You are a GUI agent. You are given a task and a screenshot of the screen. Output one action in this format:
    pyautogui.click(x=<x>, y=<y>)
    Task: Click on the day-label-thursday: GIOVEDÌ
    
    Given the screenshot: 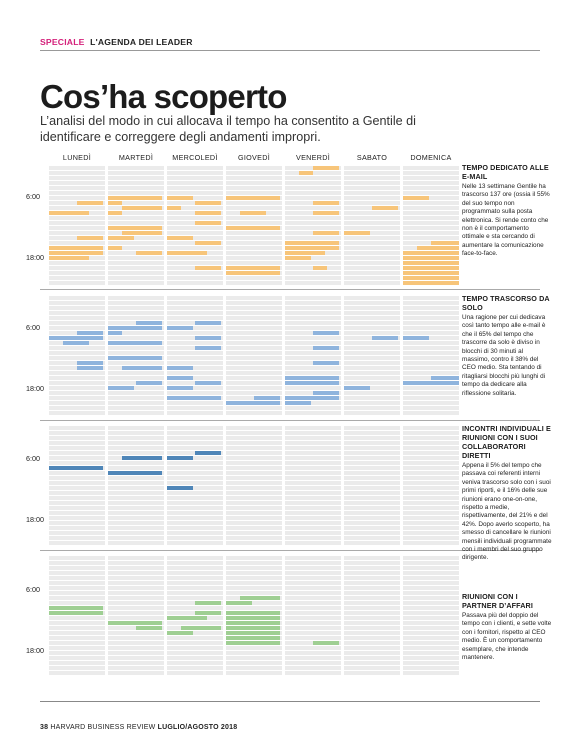 What is the action you would take?
    pyautogui.click(x=254, y=157)
    